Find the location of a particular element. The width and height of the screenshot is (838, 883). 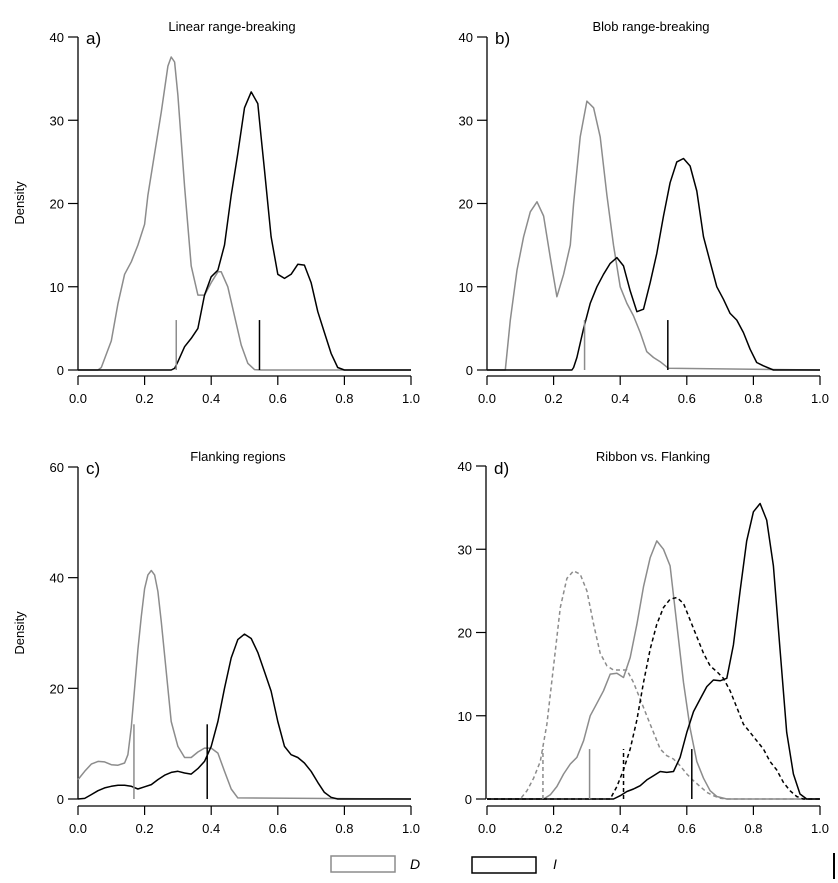

density-line-d-dashed is located at coordinates (653, 685).